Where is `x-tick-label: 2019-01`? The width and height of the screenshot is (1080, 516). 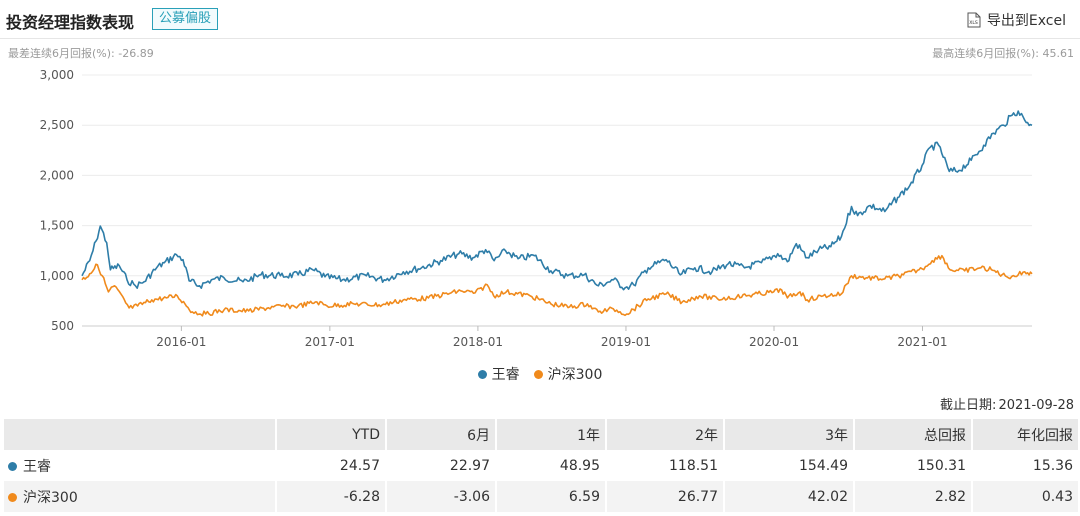
x-tick-label: 2019-01 is located at coordinates (626, 342).